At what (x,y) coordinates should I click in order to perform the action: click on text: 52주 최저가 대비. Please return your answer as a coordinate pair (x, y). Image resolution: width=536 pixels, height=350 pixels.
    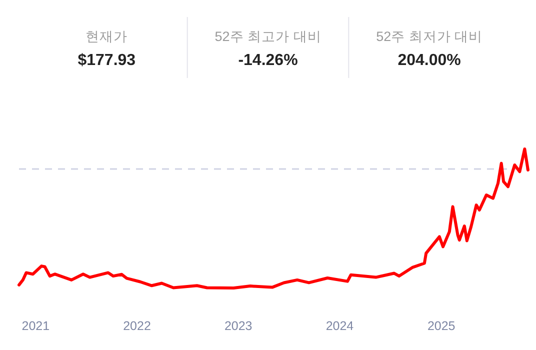
    Looking at the image, I should click on (429, 36).